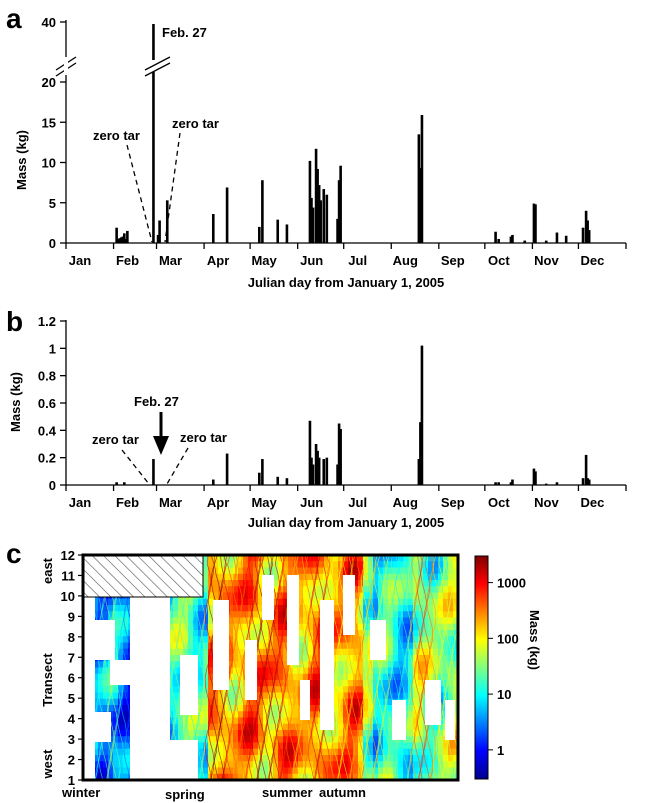  I want to click on transect-tick-label: 3, so click(71, 739).